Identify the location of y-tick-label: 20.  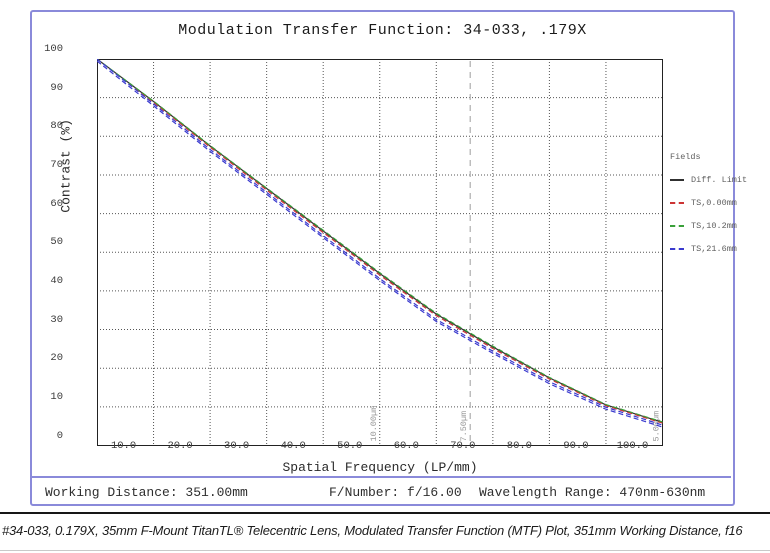
(56, 358).